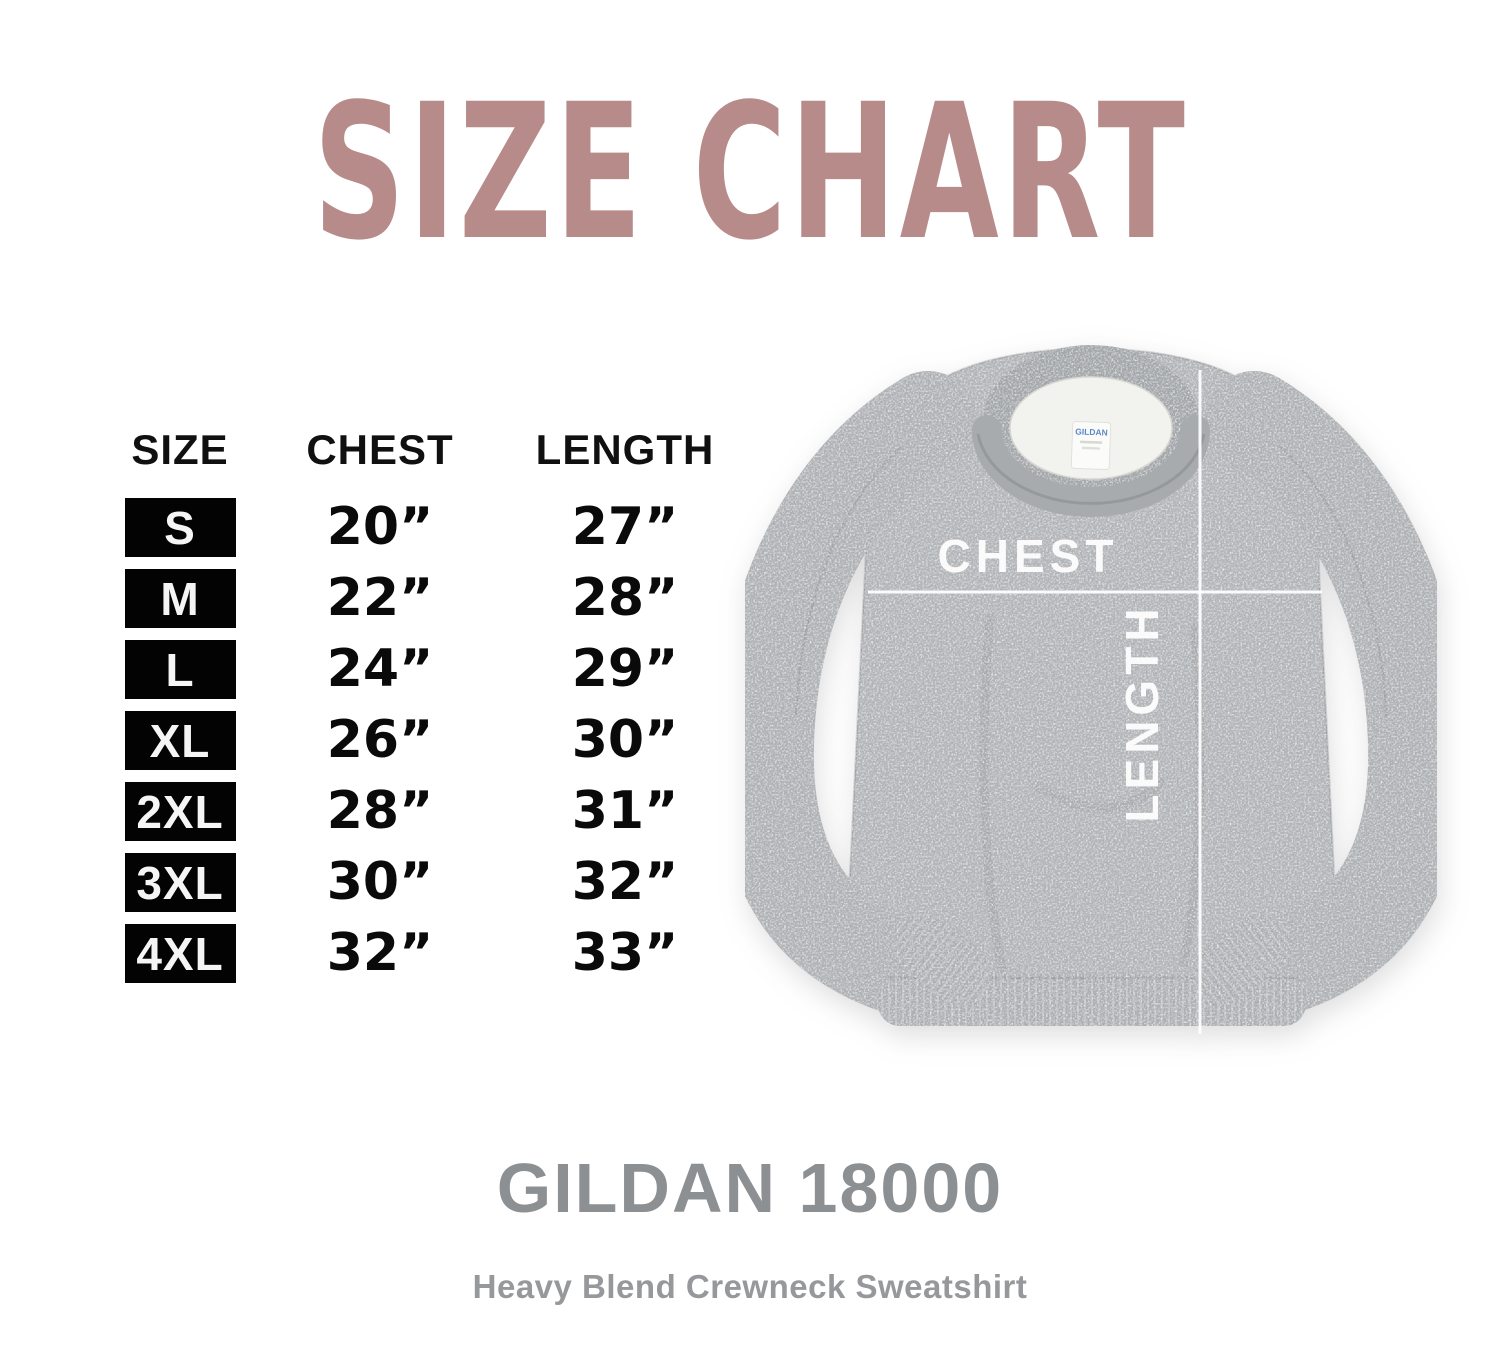 Image resolution: width=1500 pixels, height=1364 pixels. What do you see at coordinates (625, 740) in the screenshot?
I see `length-value: 30”` at bounding box center [625, 740].